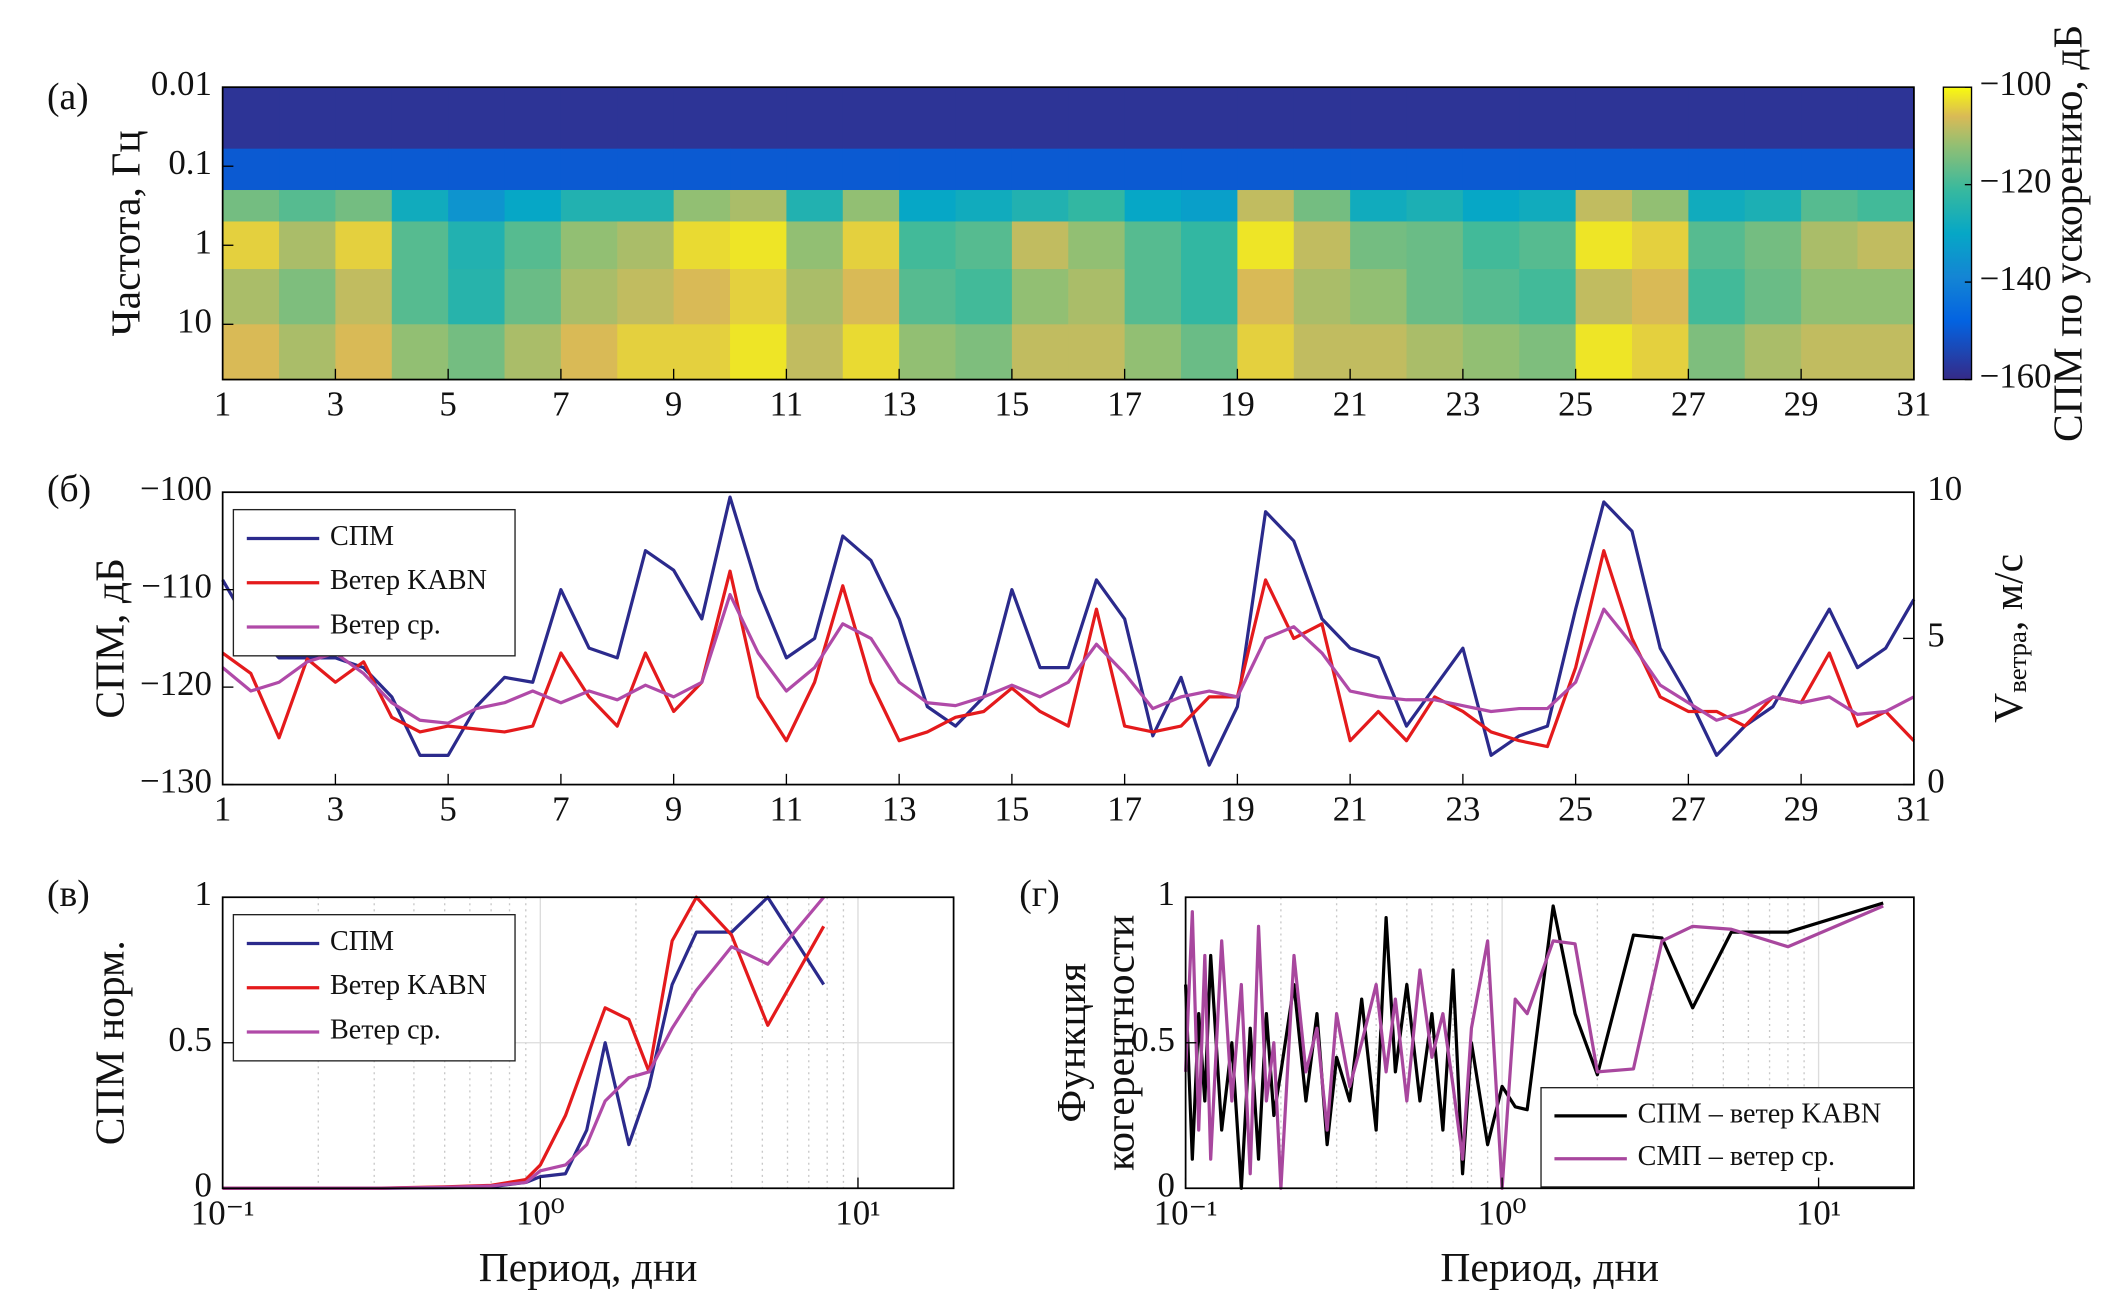 The width and height of the screenshot is (2103, 1313). What do you see at coordinates (181, 83) in the screenshot?
I see `y-tick-label: 0.01` at bounding box center [181, 83].